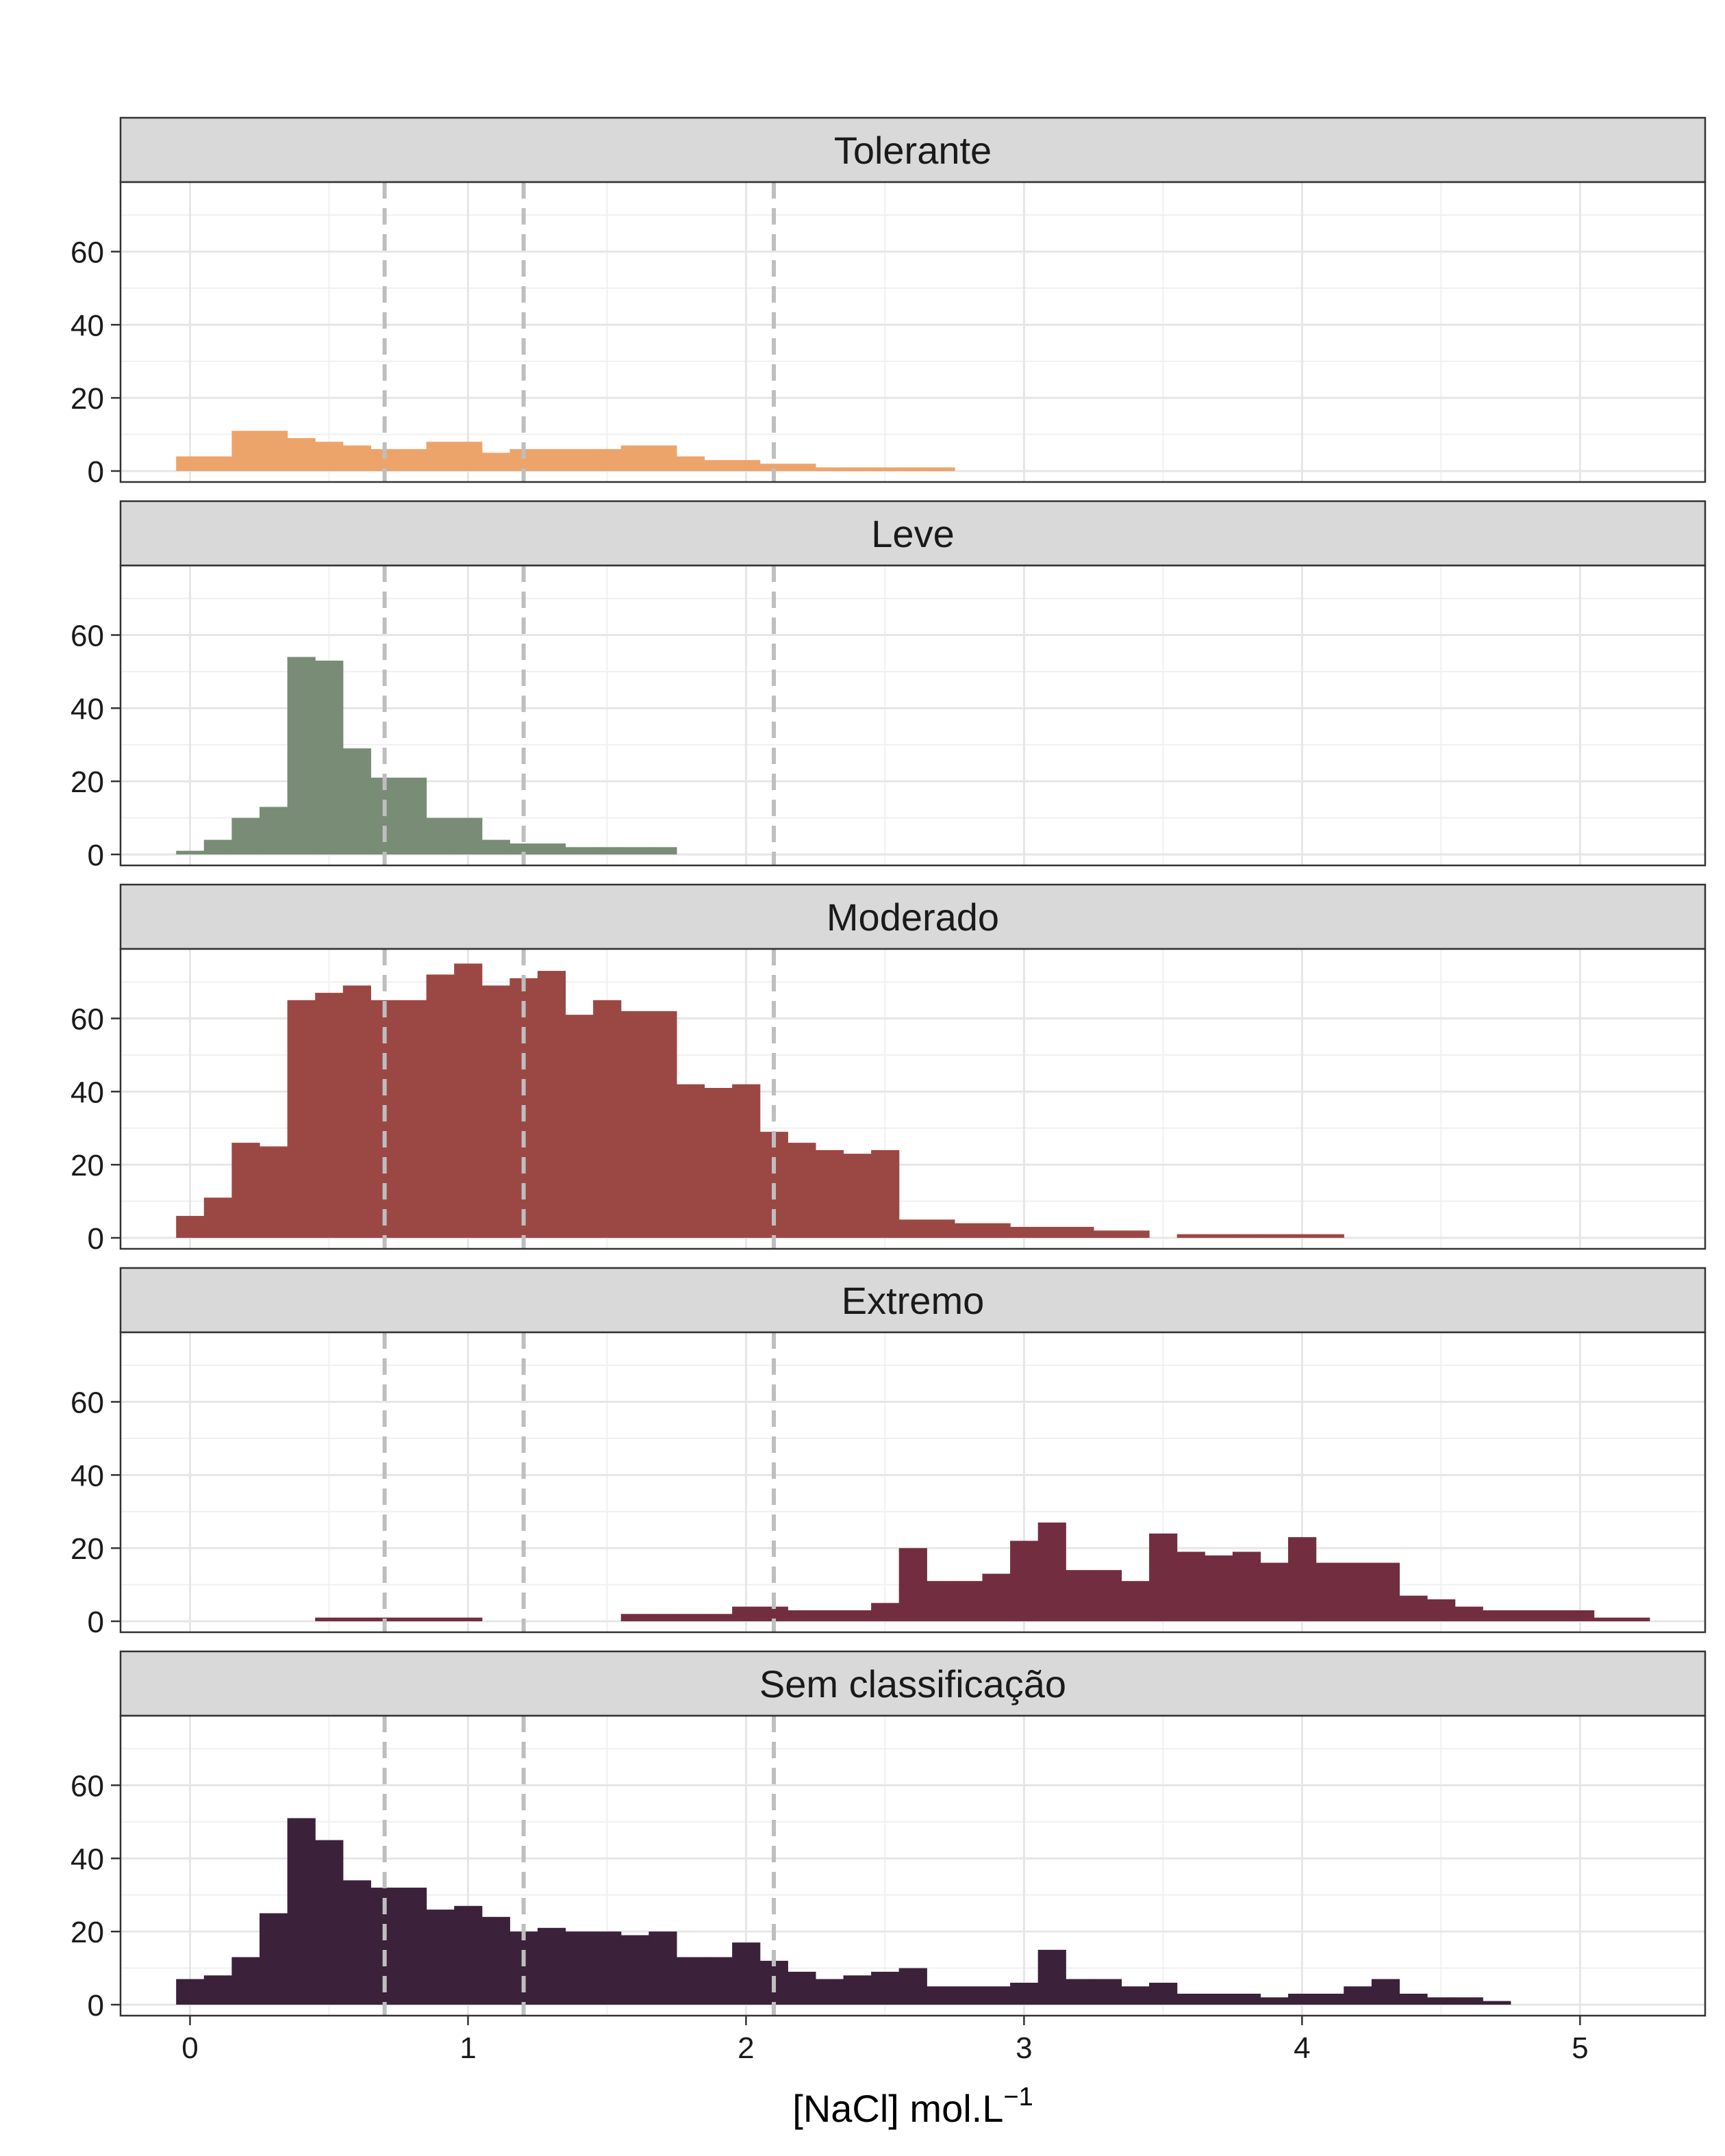  Describe the element at coordinates (189, 2048) in the screenshot. I see `x-tick-label: 0` at that location.